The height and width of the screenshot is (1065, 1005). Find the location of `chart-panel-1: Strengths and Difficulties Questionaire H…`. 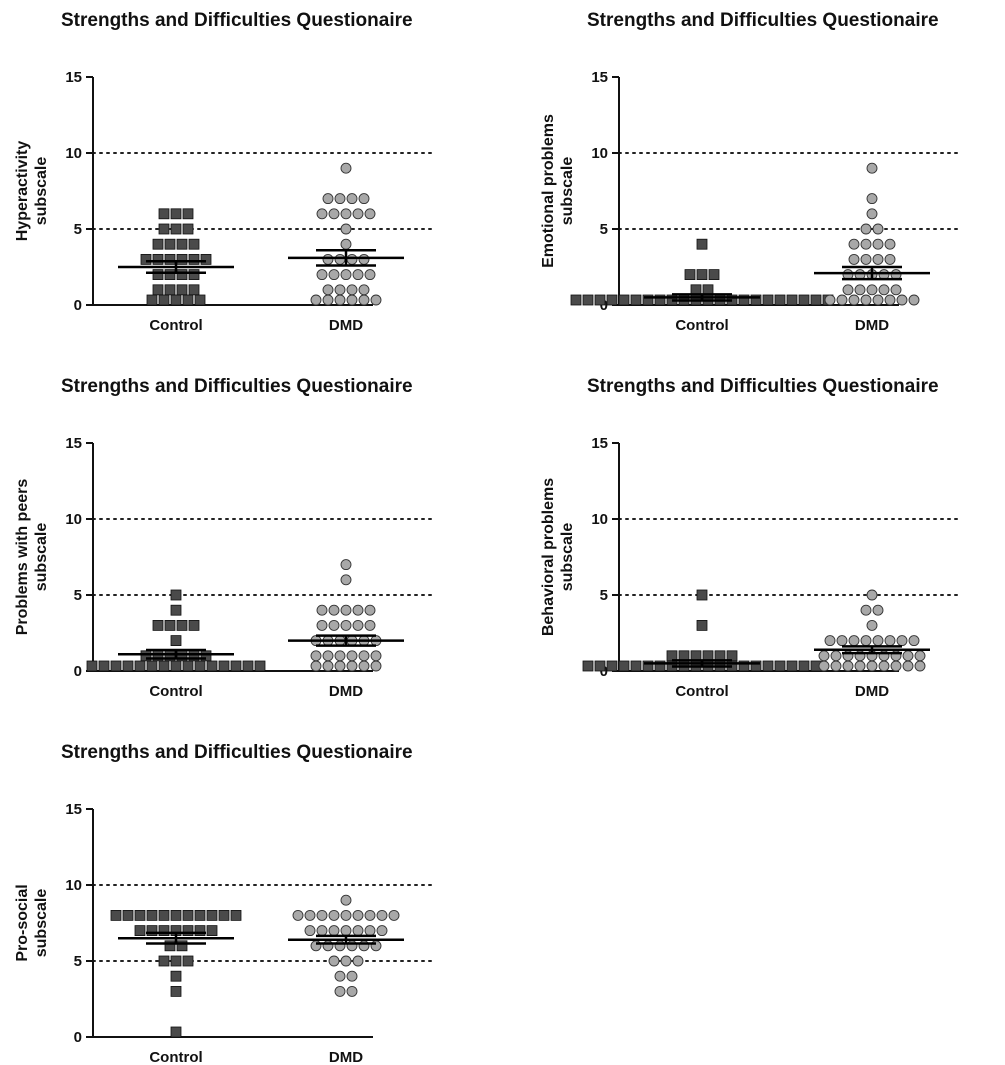

chart-panel-1: Strengths and Difficulties Questionaire H… is located at coordinates (225, 172).